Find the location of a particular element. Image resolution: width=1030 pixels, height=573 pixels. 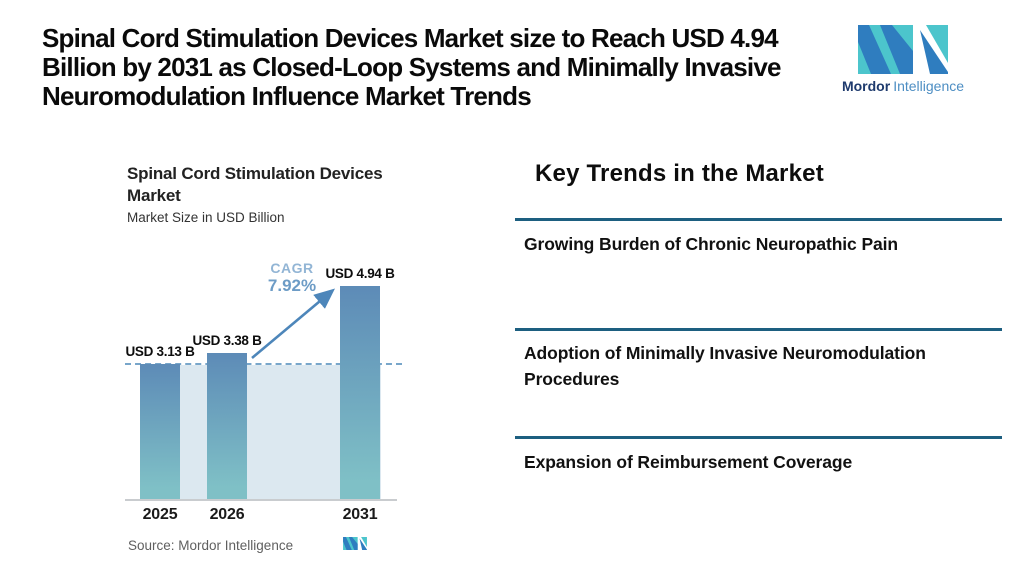

source-note: Source: Mordor Intelligence is located at coordinates (211, 545).